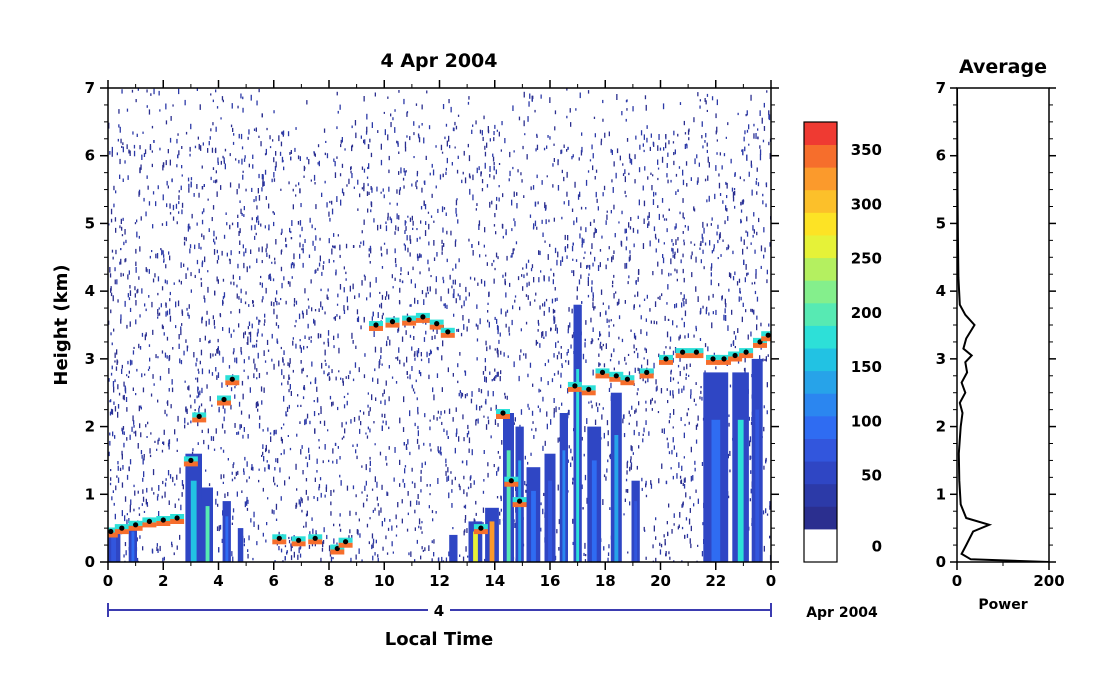  Describe the element at coordinates (771, 581) in the screenshot. I see `main-x-tick-label: 0` at that location.